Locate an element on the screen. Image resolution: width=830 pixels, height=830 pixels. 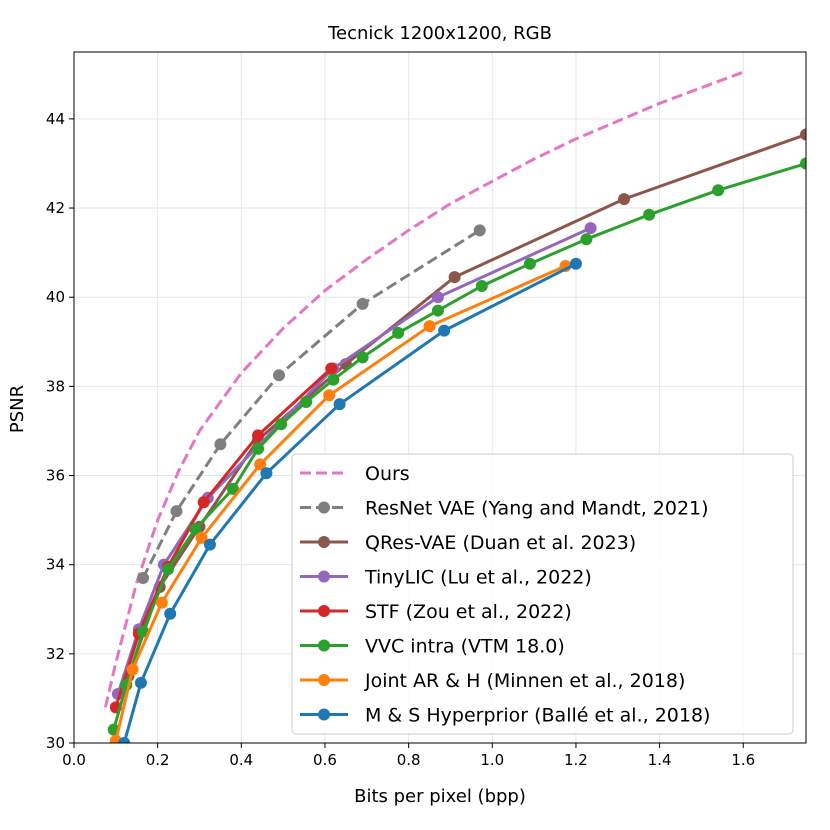
legend-item: Joint AR & H (Minnen et al., 2018) is located at coordinates (492, 681).